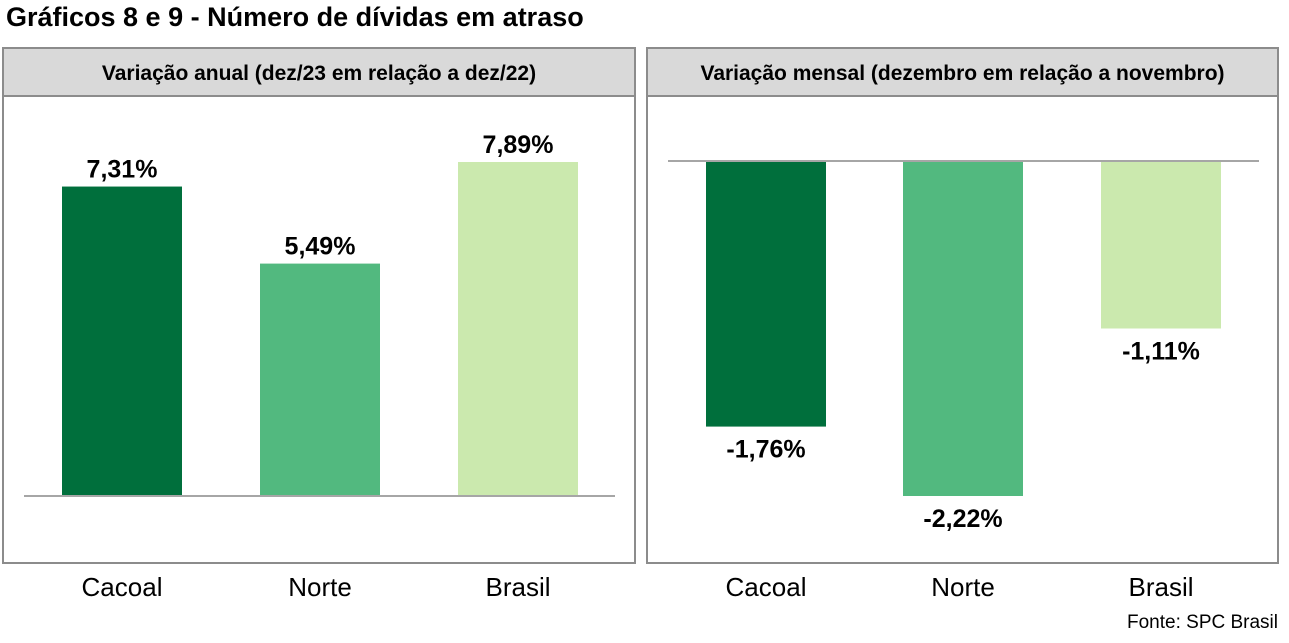 The image size is (1289, 643). Describe the element at coordinates (1202, 622) in the screenshot. I see `source-note: Fonte: SPC Brasil` at that location.